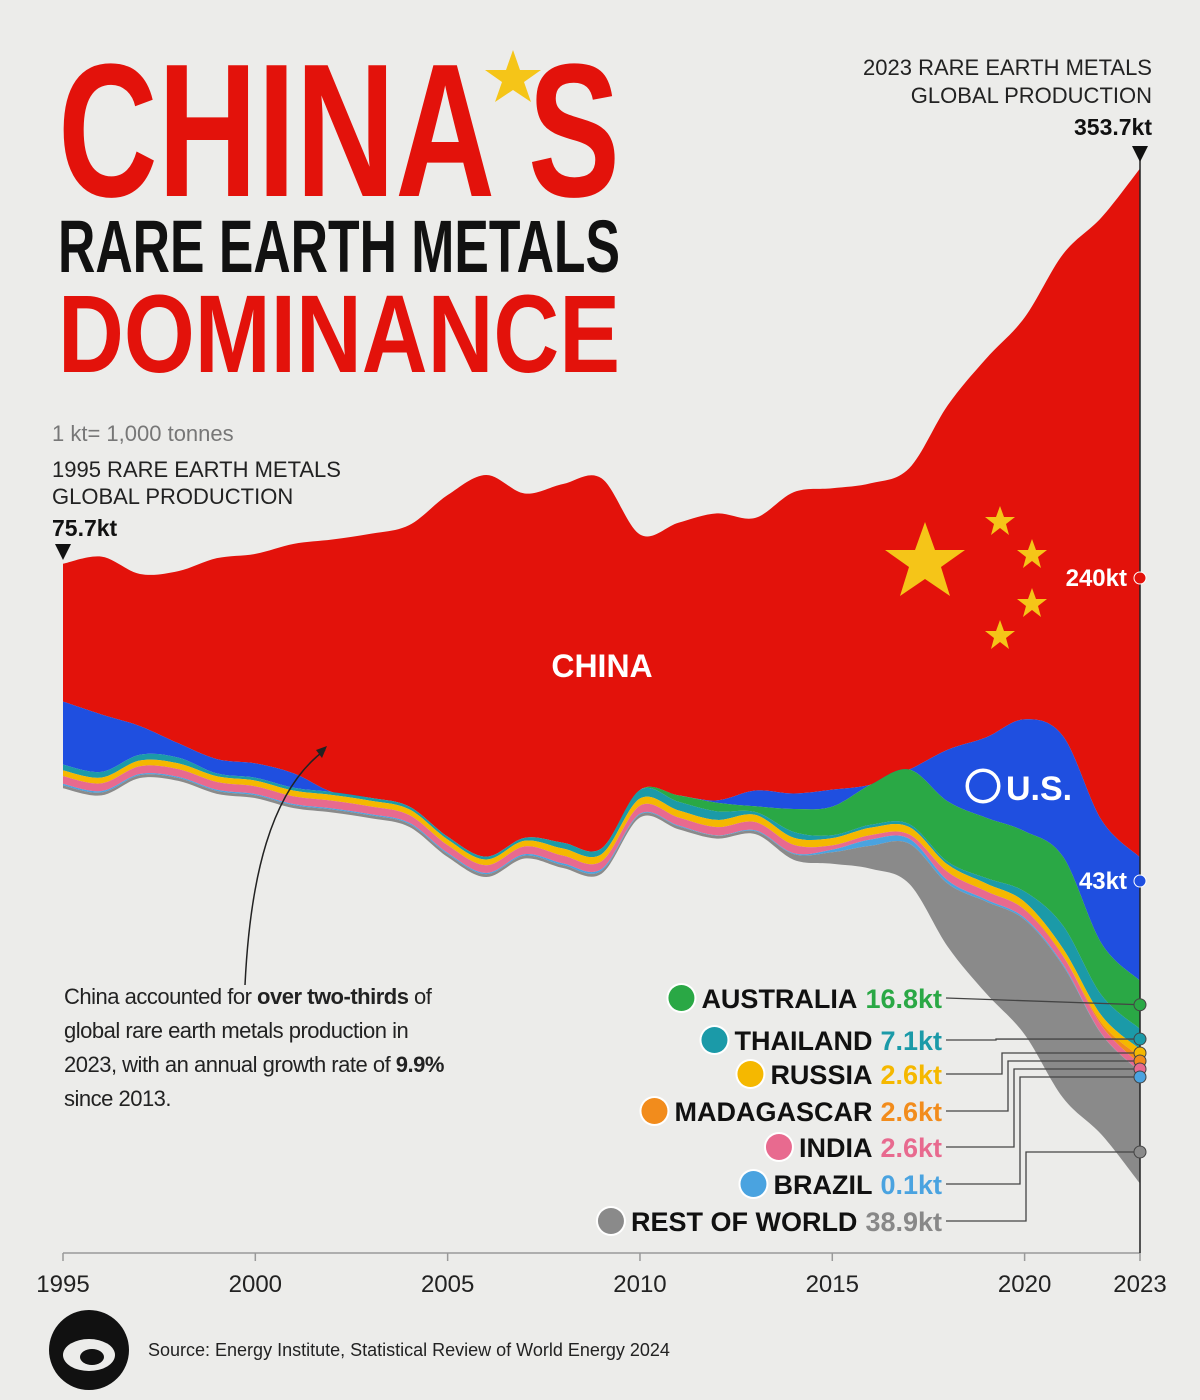 Image resolution: width=1200 pixels, height=1400 pixels. What do you see at coordinates (420, 1064) in the screenshot?
I see `note-bold: 9.9%` at bounding box center [420, 1064].